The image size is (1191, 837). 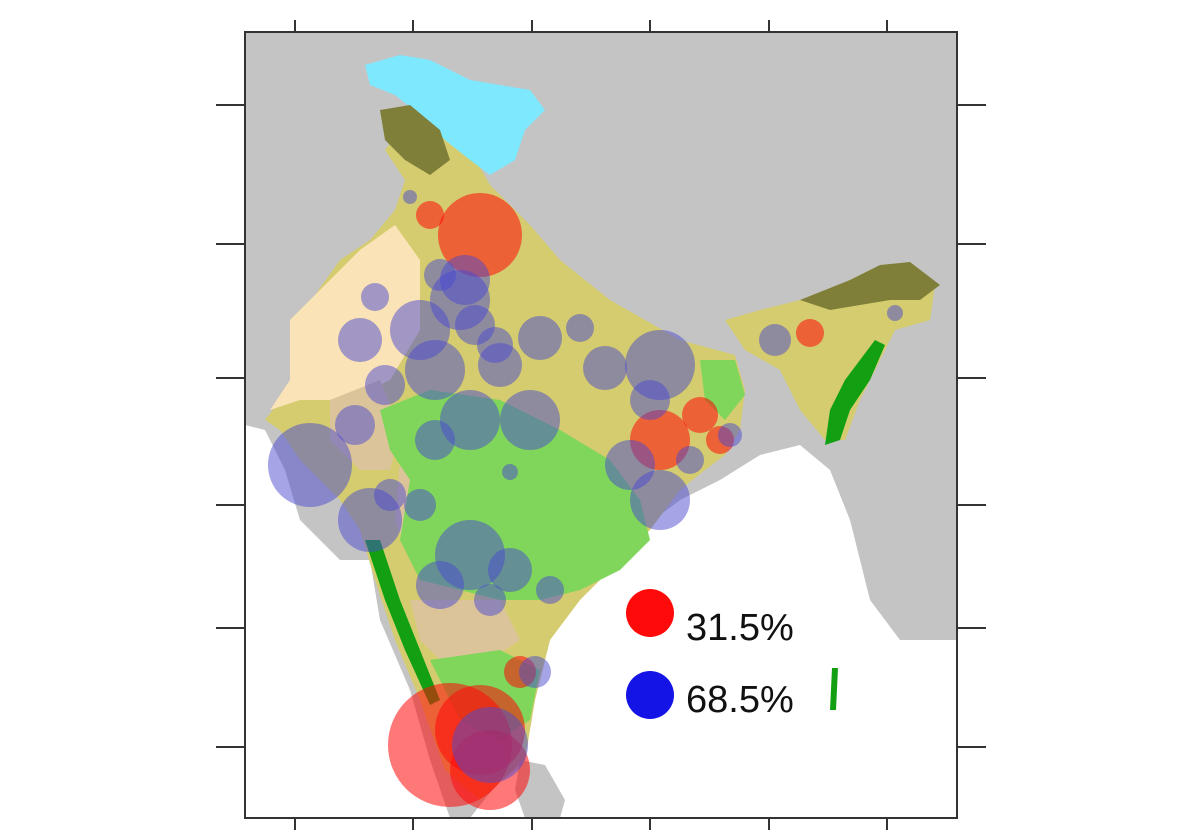 I want to click on northeast-region, so click(x=830, y=352).